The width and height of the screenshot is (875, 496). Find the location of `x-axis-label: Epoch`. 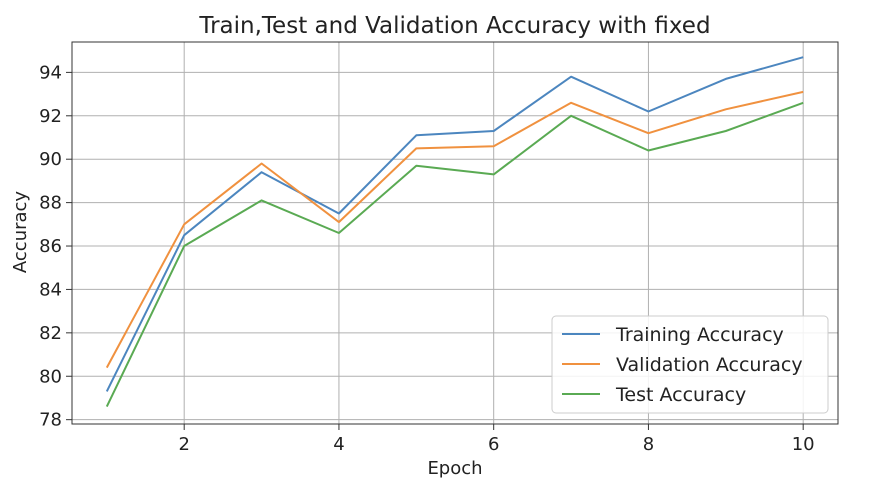

x-axis-label: Epoch is located at coordinates (454, 468).